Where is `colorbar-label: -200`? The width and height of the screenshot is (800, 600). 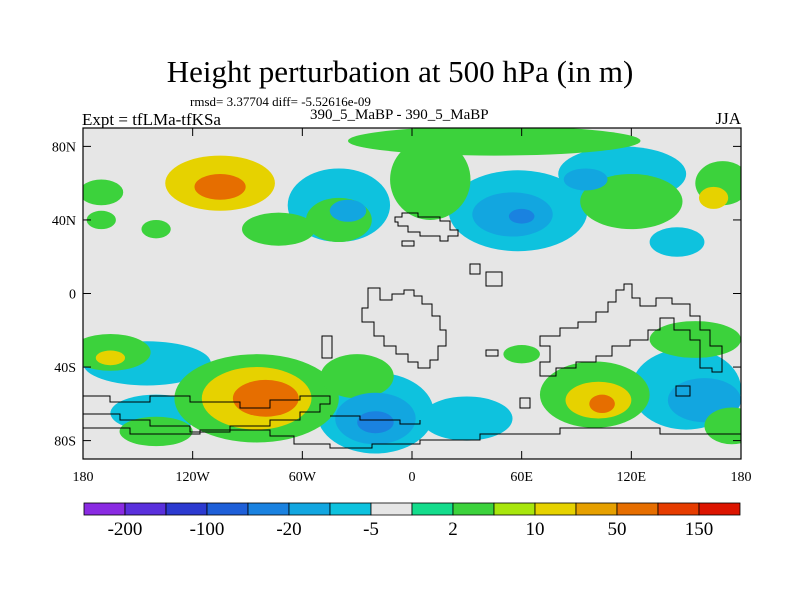
colorbar-label: -200 is located at coordinates (125, 529).